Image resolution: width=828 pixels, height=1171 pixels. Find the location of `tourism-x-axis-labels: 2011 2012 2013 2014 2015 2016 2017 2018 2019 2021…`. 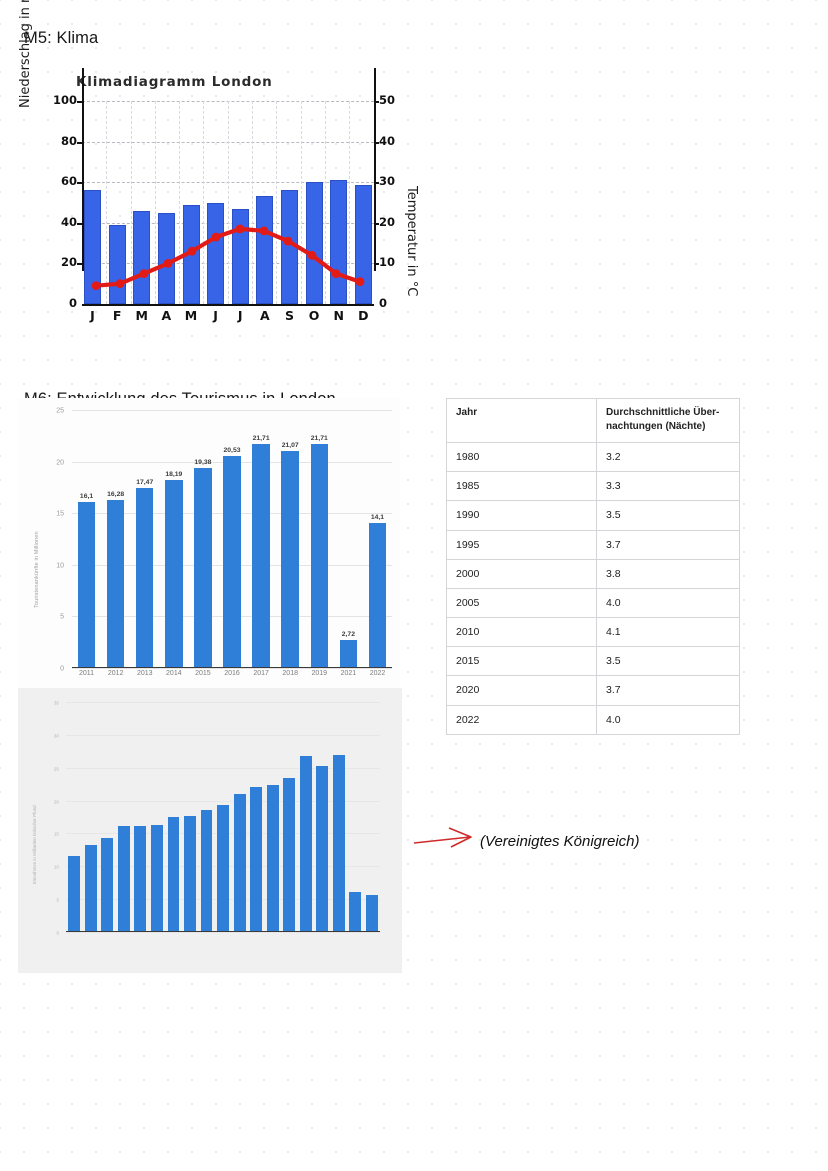

tourism-x-axis-labels: 2011 2012 2013 2014 2015 2016 2017 2018 2019 2021… is located at coordinates (232, 673).